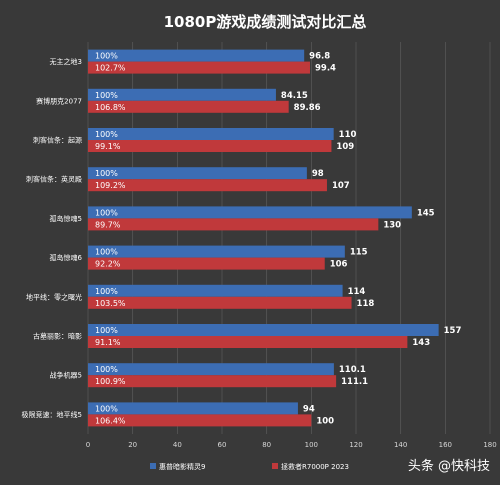 The image size is (500, 485). What do you see at coordinates (341, 186) in the screenshot?
I see `bar-value-label: 107` at bounding box center [341, 186].